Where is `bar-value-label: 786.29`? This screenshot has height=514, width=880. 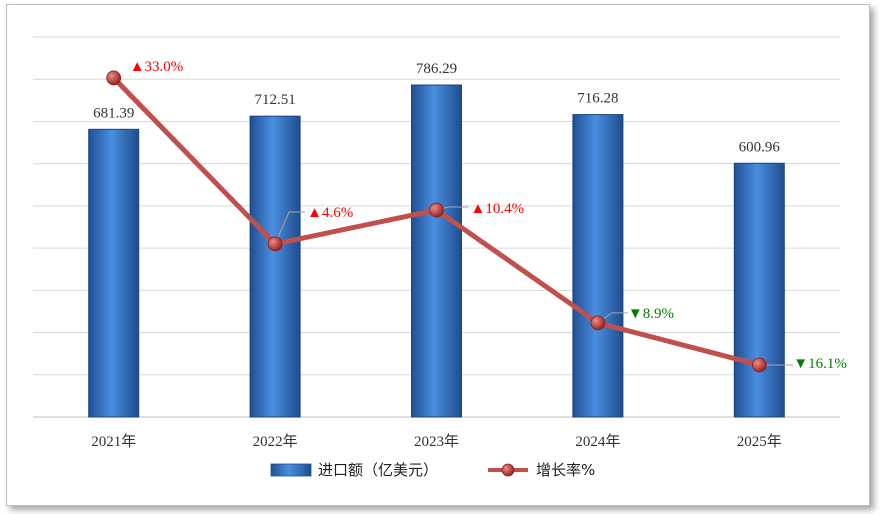
bar-value-label: 786.29 is located at coordinates (436, 69).